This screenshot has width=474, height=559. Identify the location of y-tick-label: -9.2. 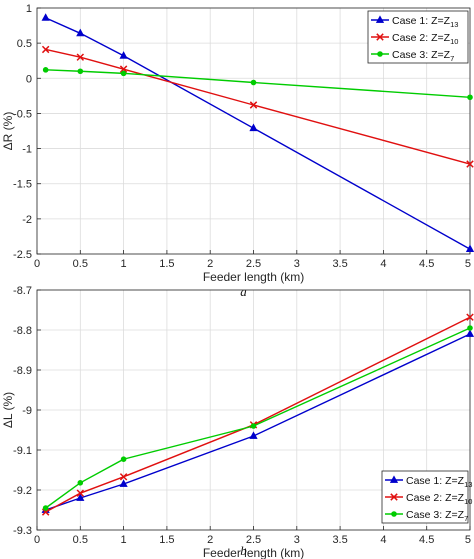
(22, 491).